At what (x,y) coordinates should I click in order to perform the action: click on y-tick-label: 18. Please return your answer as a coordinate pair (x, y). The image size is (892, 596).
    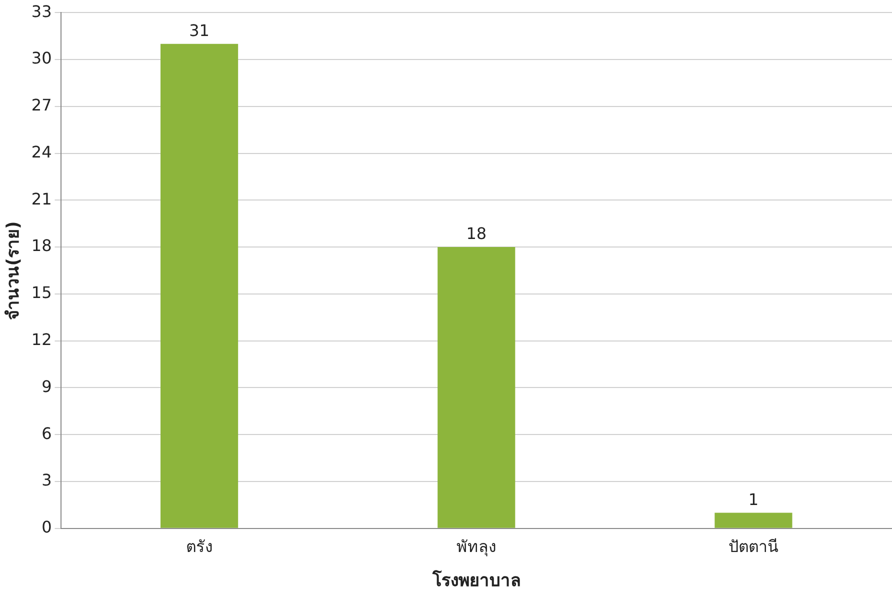
    Looking at the image, I should click on (41, 246).